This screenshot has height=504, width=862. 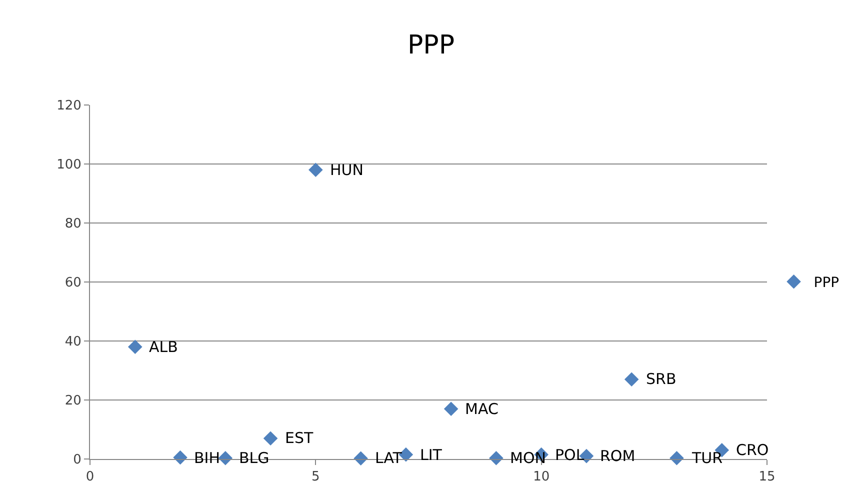 What do you see at coordinates (707, 458) in the screenshot?
I see `annotation: TUR` at bounding box center [707, 458].